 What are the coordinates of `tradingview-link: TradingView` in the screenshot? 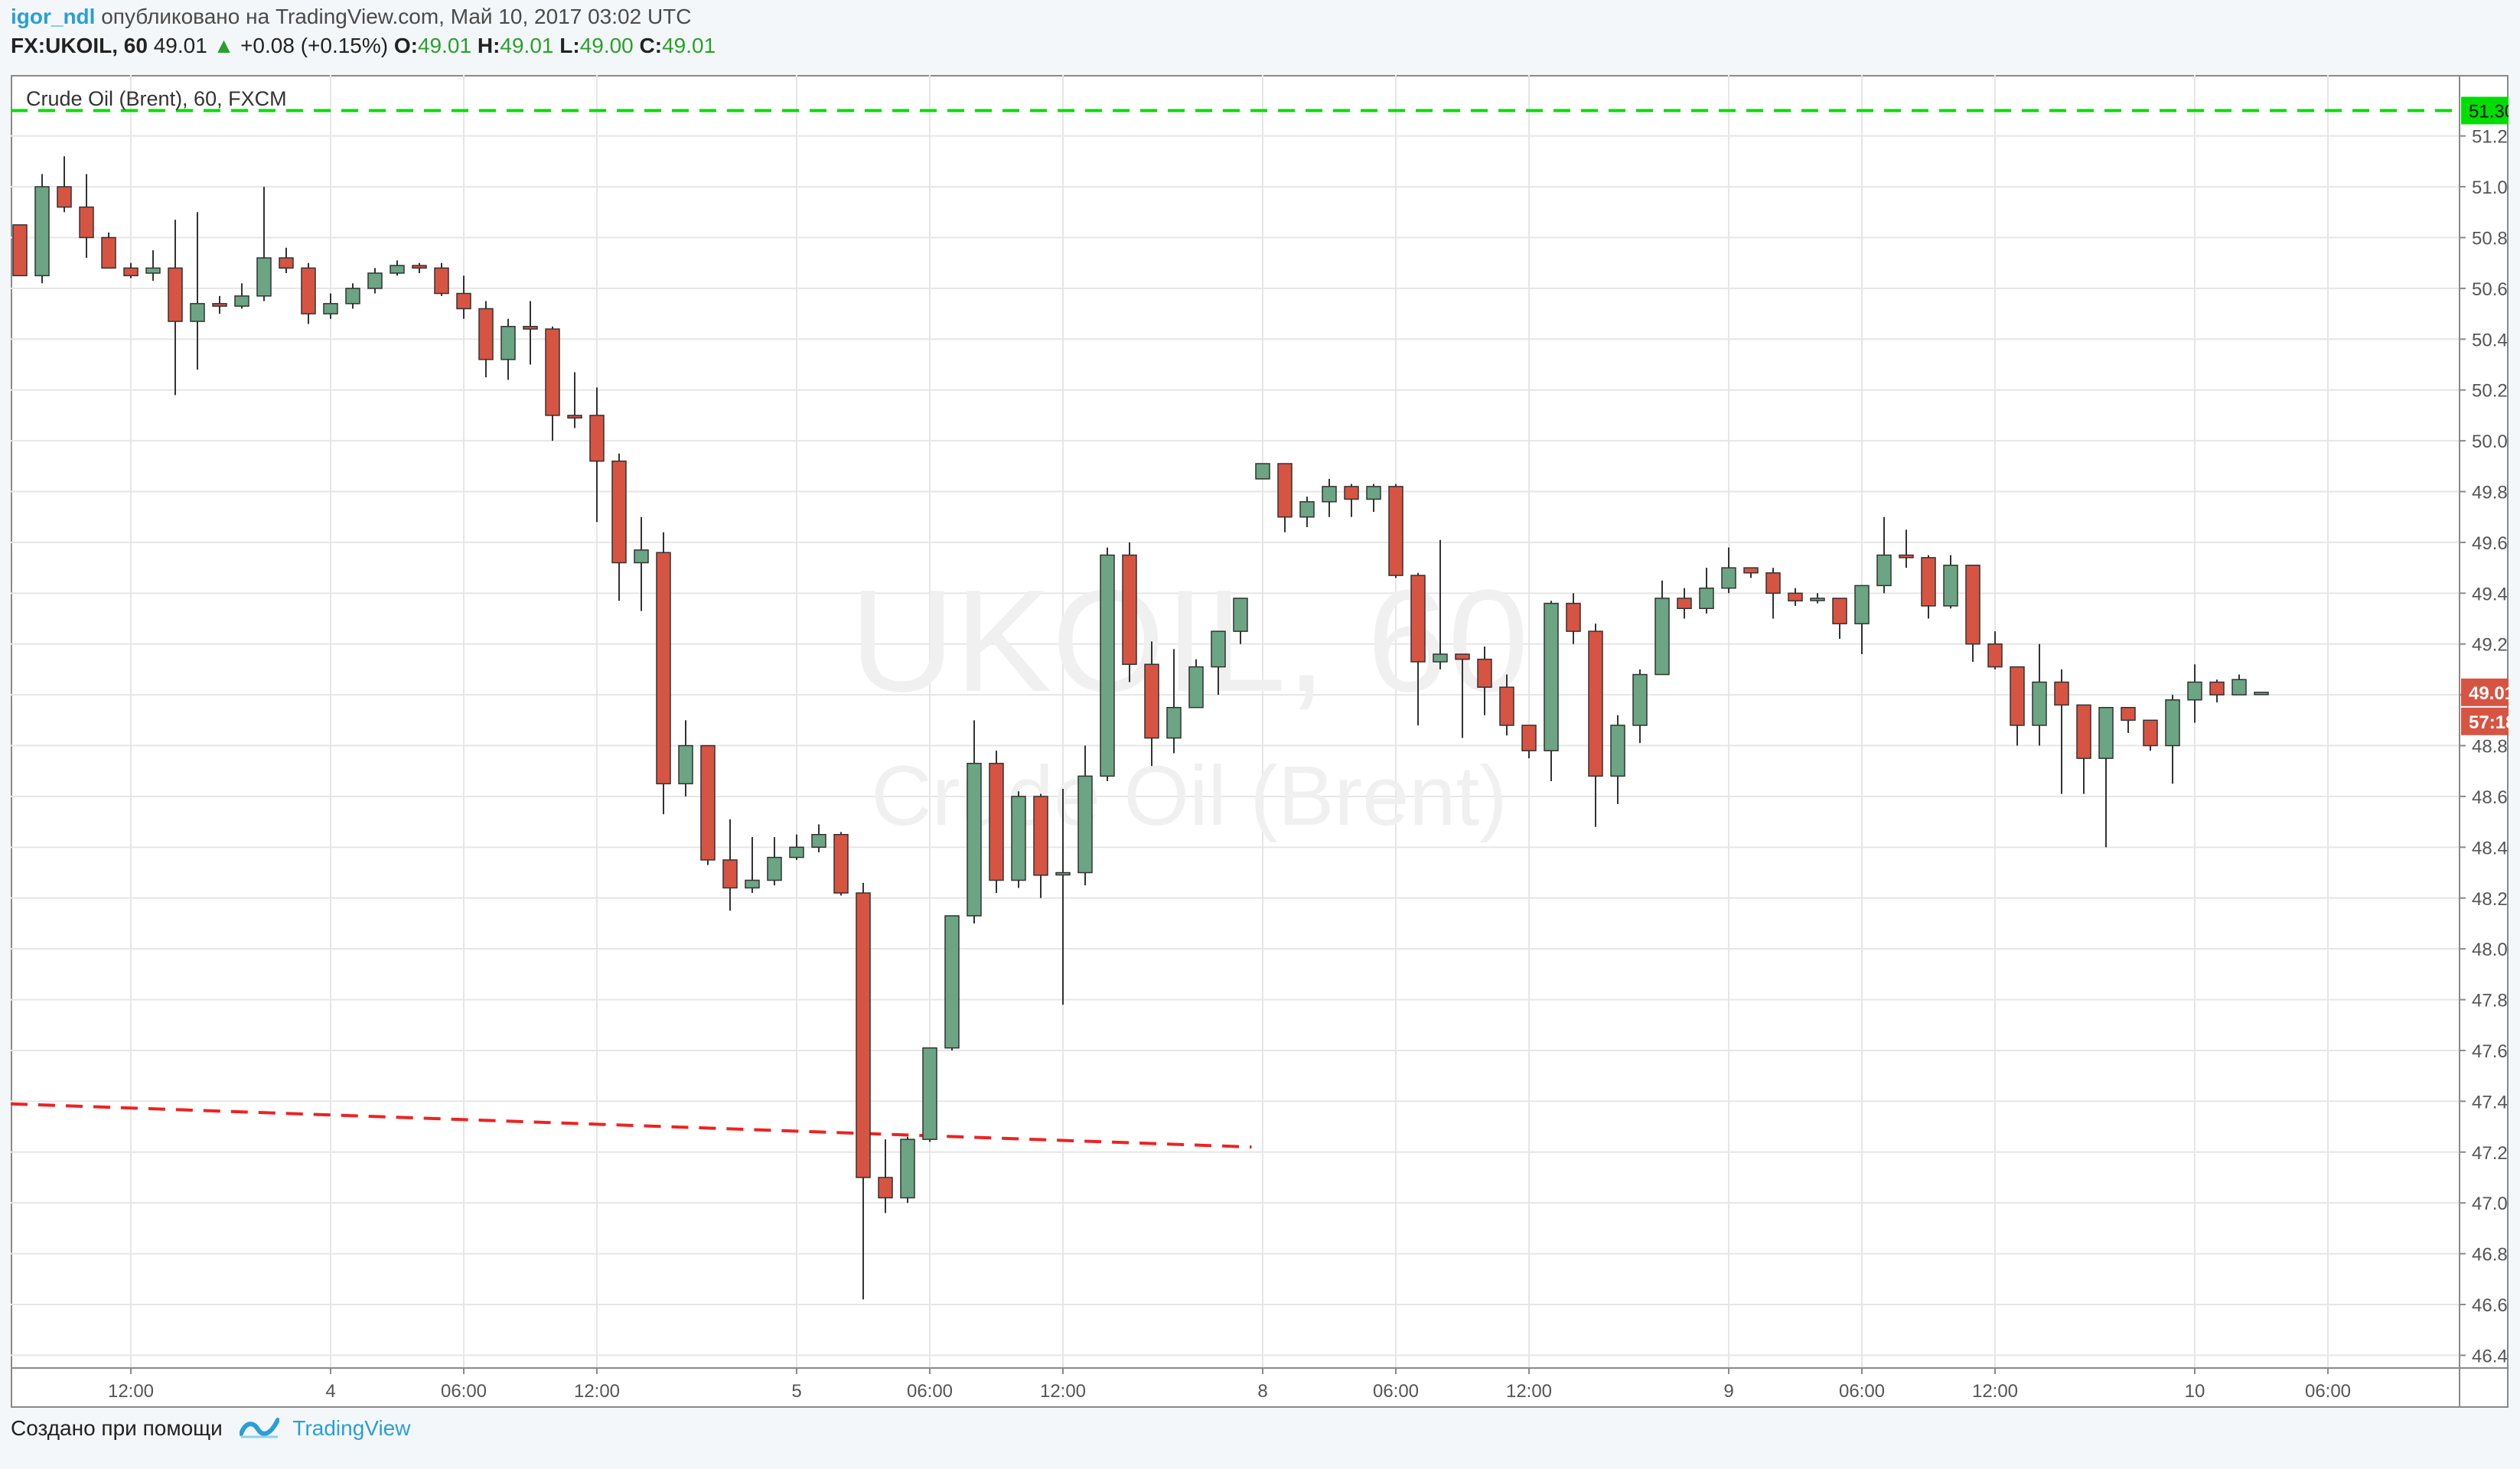 It's located at (351, 1428).